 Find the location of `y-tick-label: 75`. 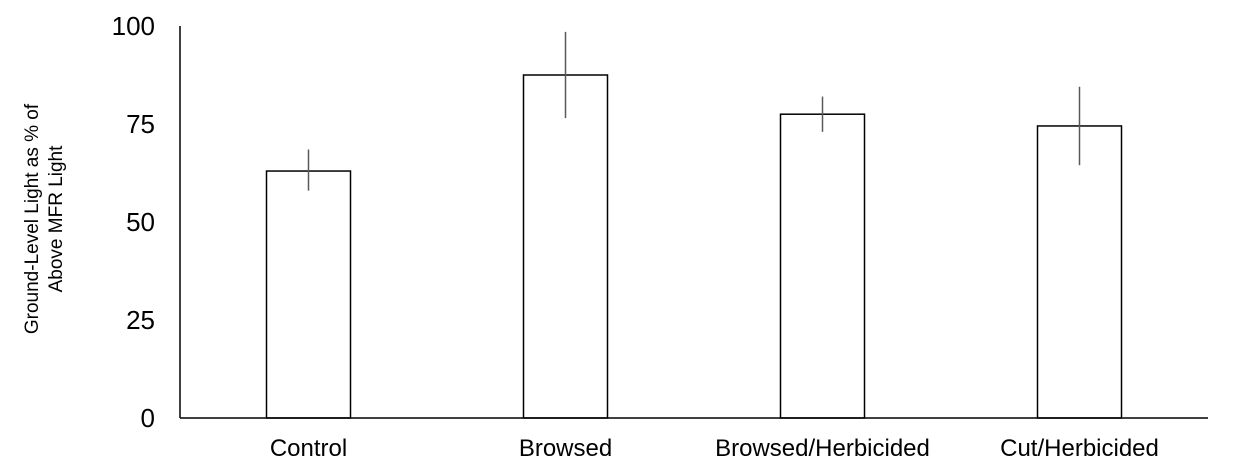

y-tick-label: 75 is located at coordinates (140, 124).